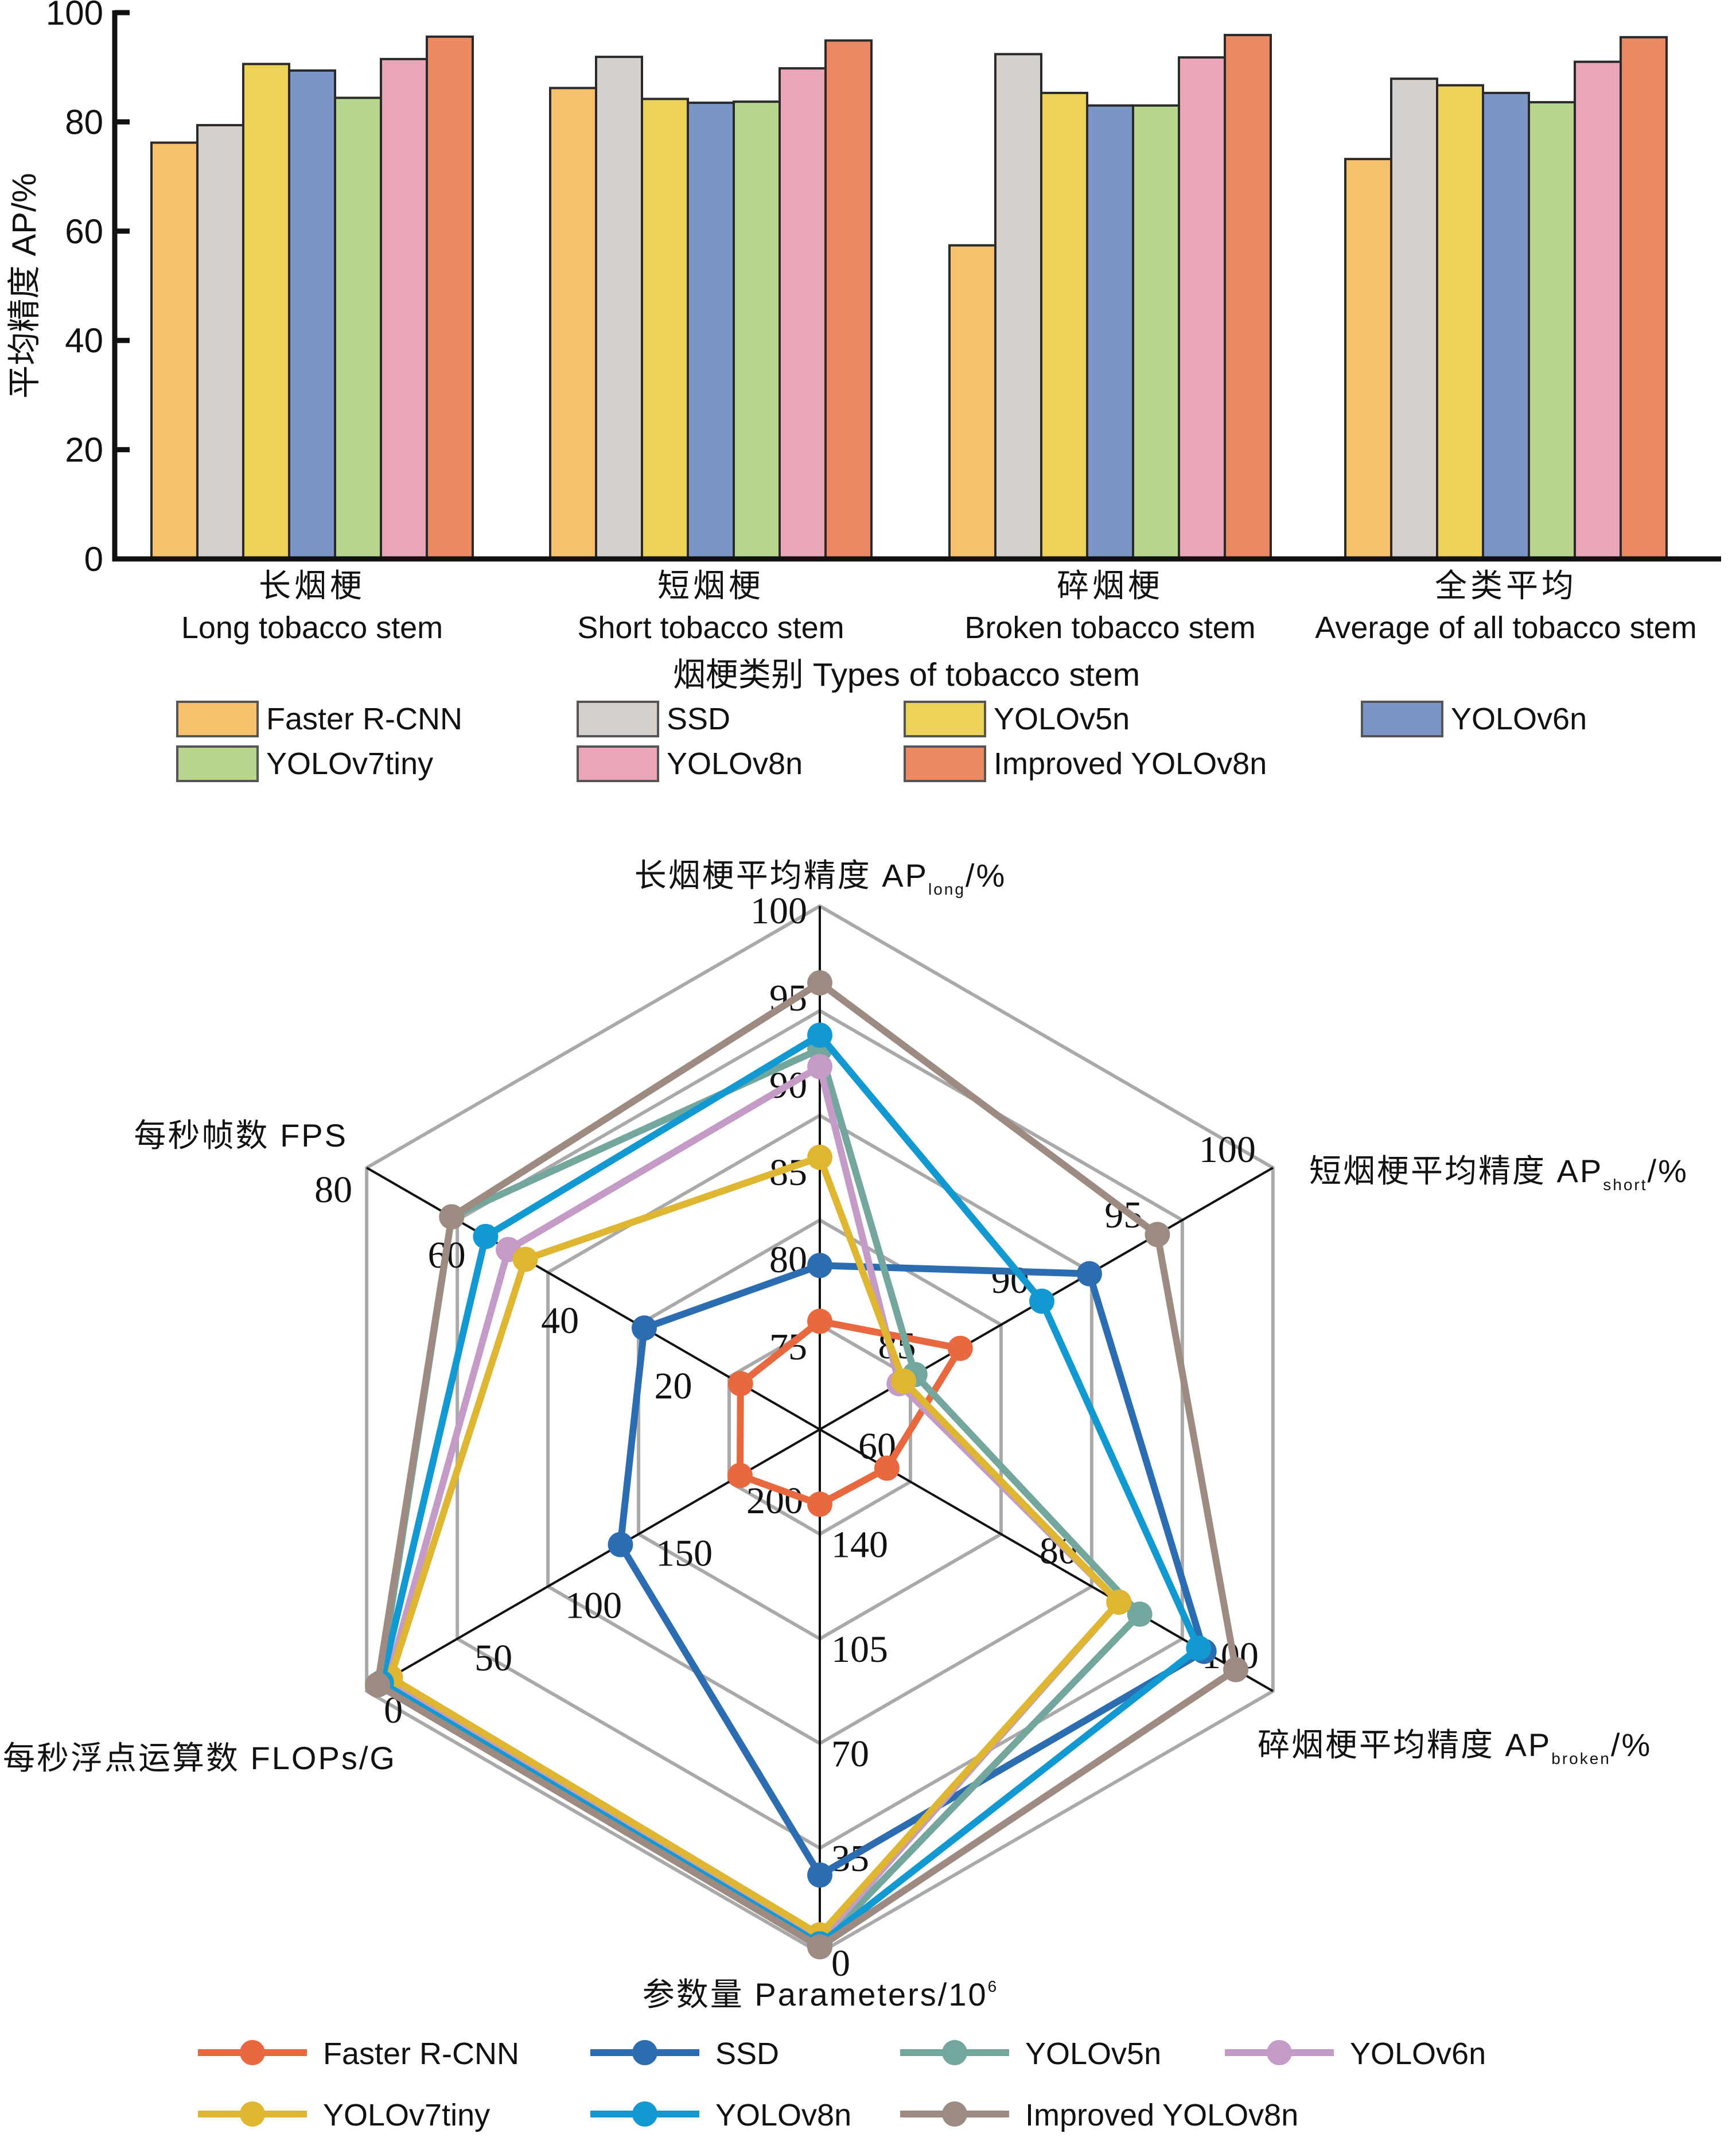 This screenshot has width=1736, height=2141. What do you see at coordinates (1505, 628) in the screenshot?
I see `category-label-en: Average of all tobacco stem` at bounding box center [1505, 628].